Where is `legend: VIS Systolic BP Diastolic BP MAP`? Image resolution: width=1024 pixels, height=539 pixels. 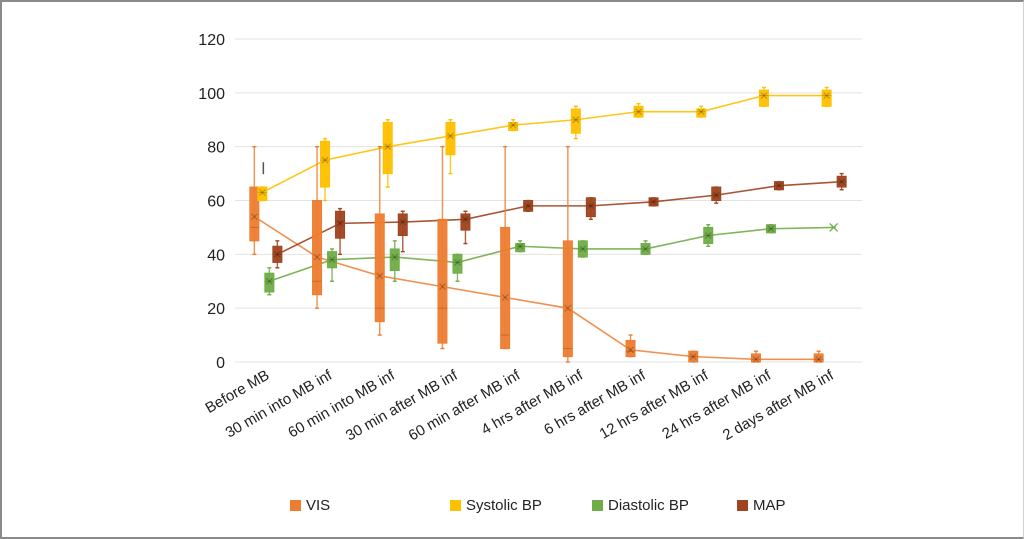
legend: VIS Systolic BP Diastolic BP MAP is located at coordinates (538, 505).